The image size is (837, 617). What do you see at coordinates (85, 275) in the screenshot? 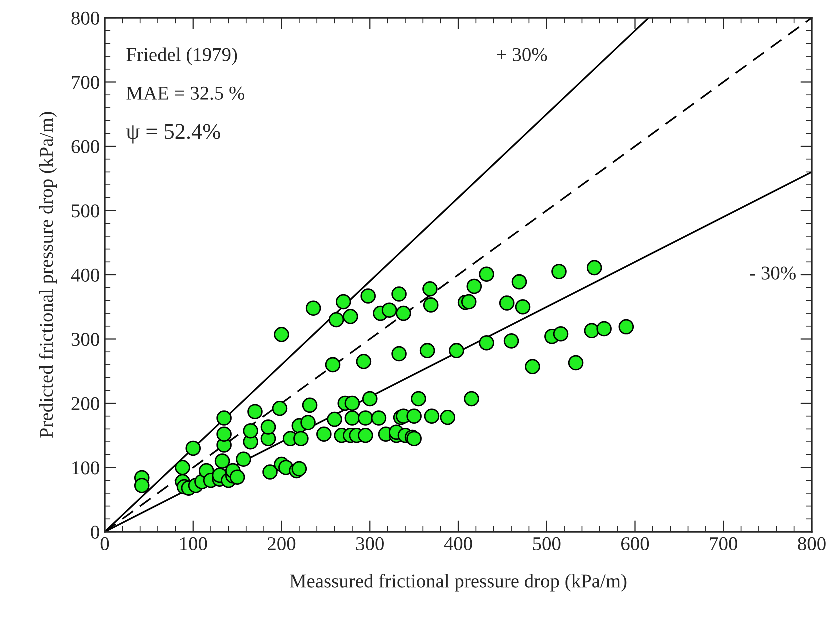
I see `y-tick-label: 400` at bounding box center [85, 275].